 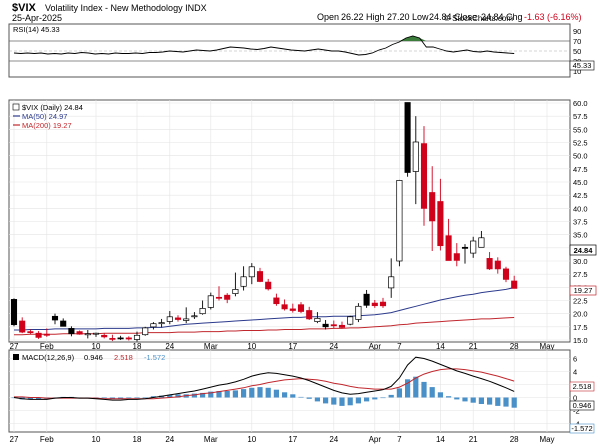 What do you see at coordinates (492, 17) in the screenshot?
I see `close-value: 24.84` at bounding box center [492, 17].